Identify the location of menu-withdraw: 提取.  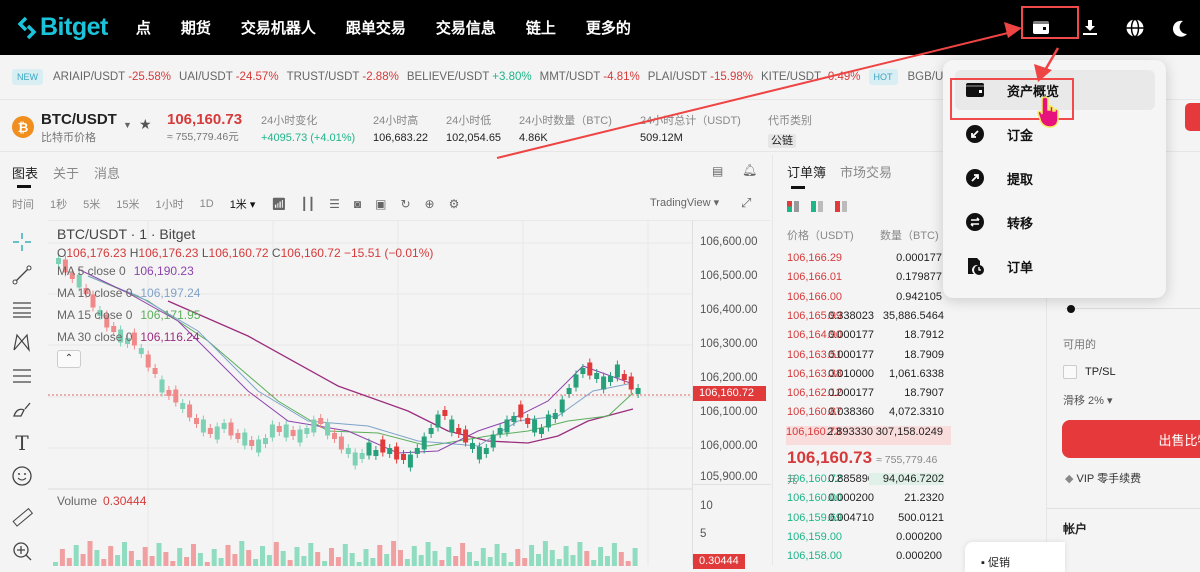
(1055, 178).